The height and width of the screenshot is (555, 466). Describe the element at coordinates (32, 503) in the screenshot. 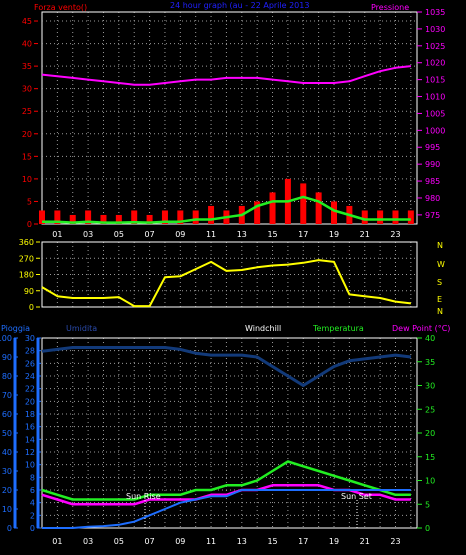

I see `rain-axis-tick-label: 4` at that location.